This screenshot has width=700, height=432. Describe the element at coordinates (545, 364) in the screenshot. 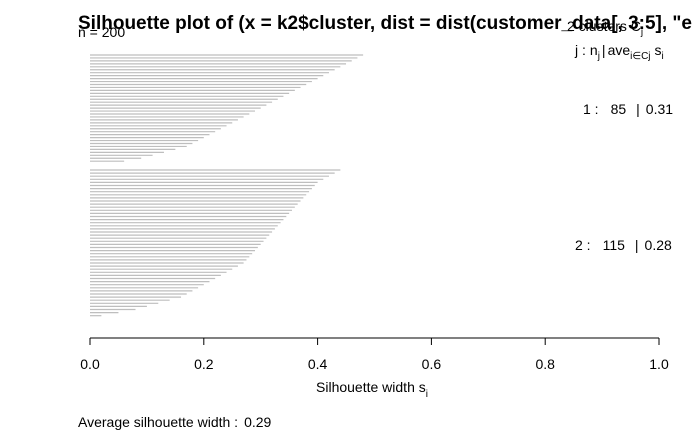

I see `x-tick-label: 0.8` at that location.